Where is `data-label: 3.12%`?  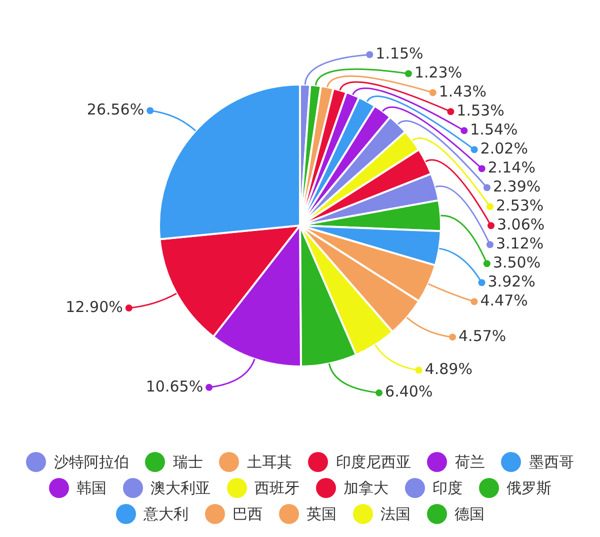
data-label: 3.12% is located at coordinates (520, 243).